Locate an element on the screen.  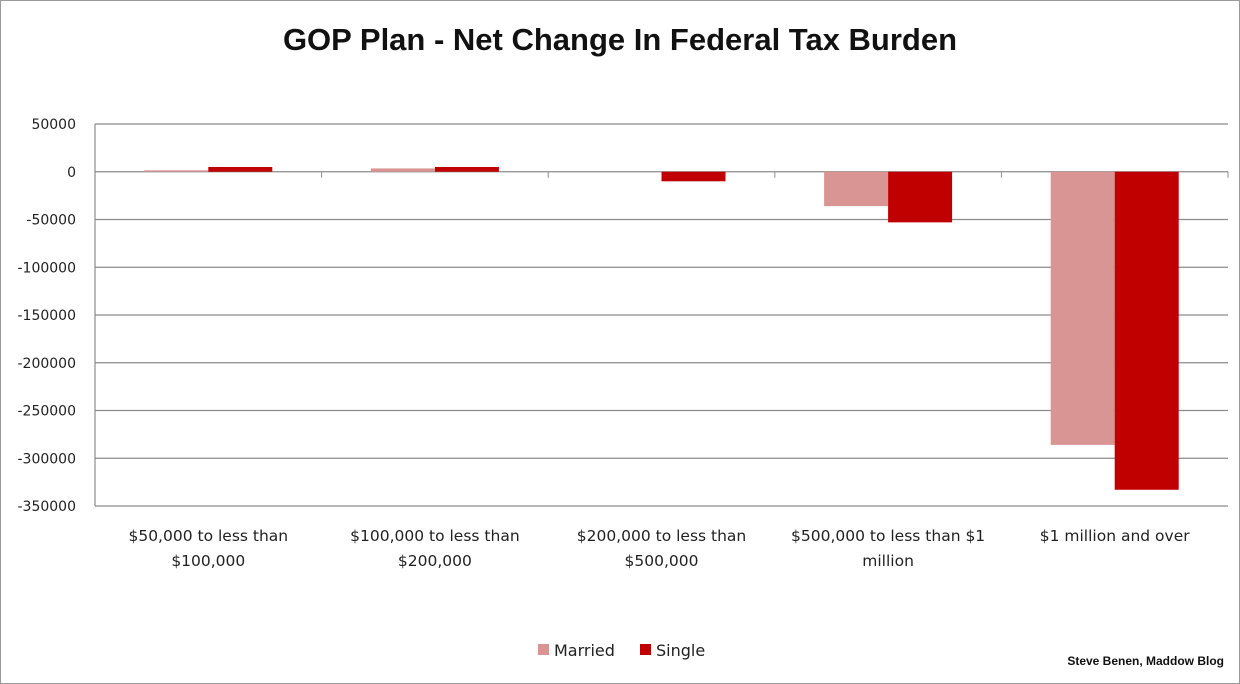
category-label: $100,000 to less than is located at coordinates (435, 536).